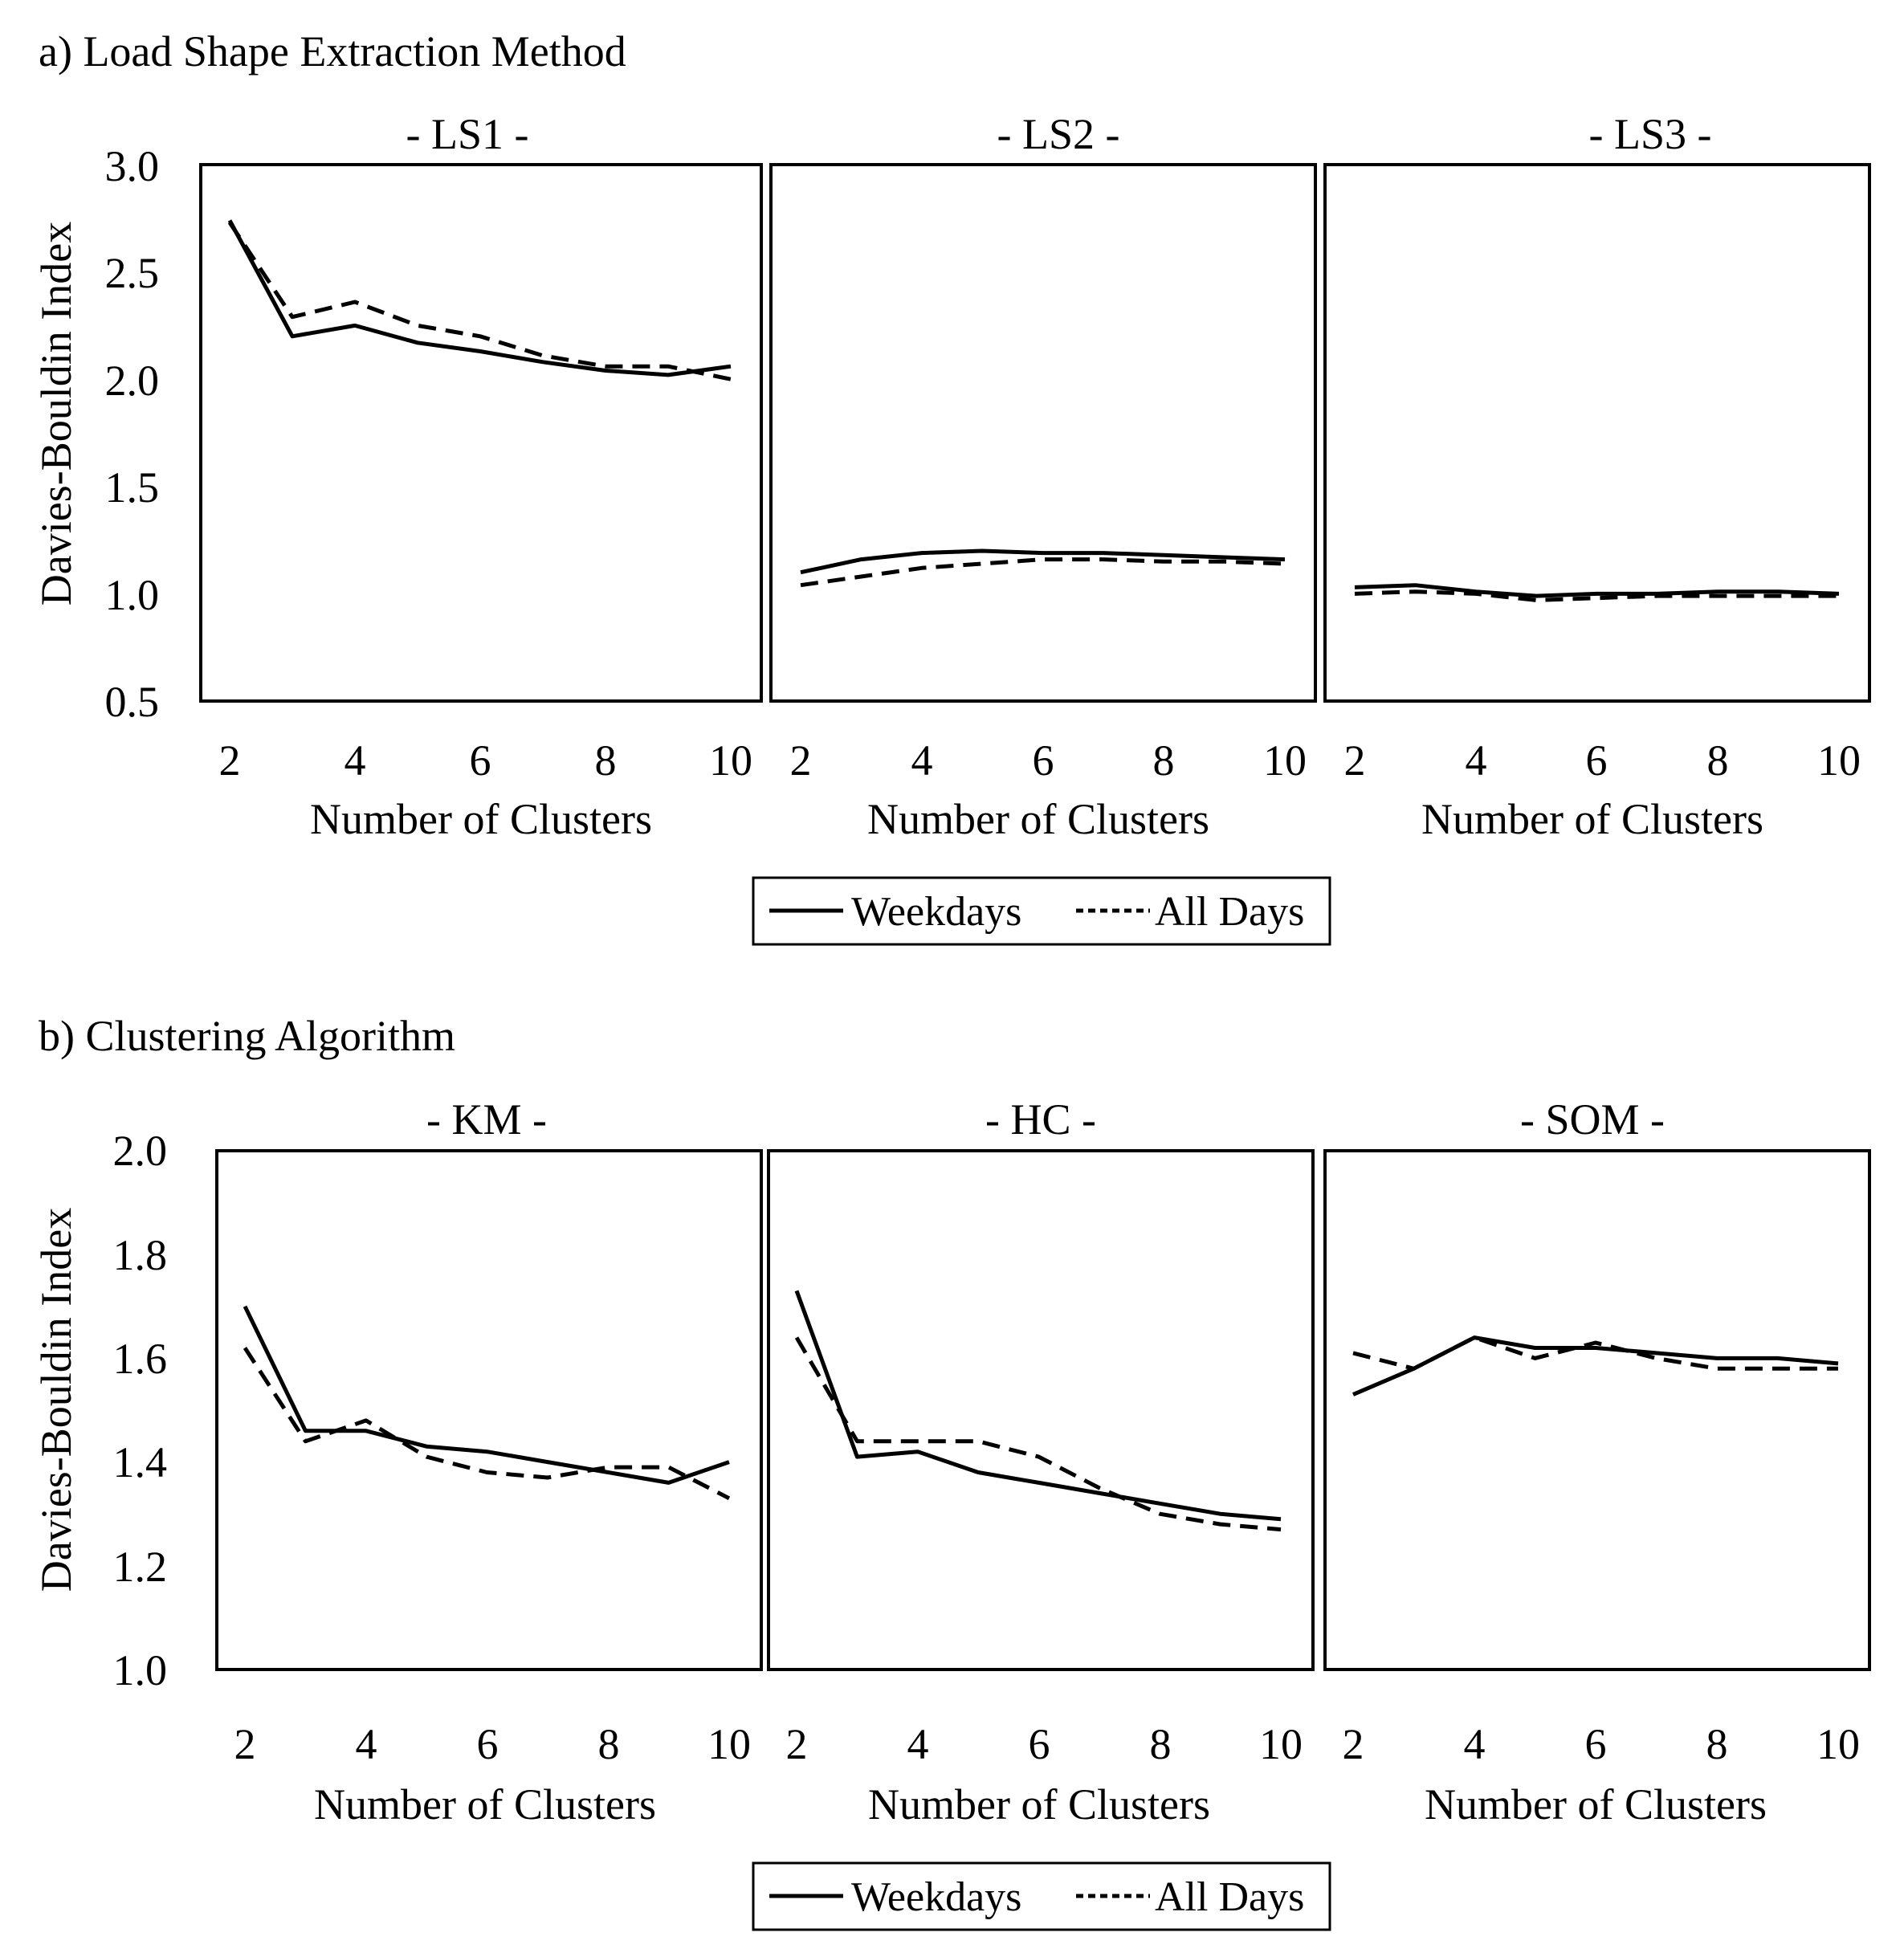 The width and height of the screenshot is (1904, 1957). Describe the element at coordinates (1058, 134) in the screenshot. I see `panel-ls2-title: - LS2 -` at that location.